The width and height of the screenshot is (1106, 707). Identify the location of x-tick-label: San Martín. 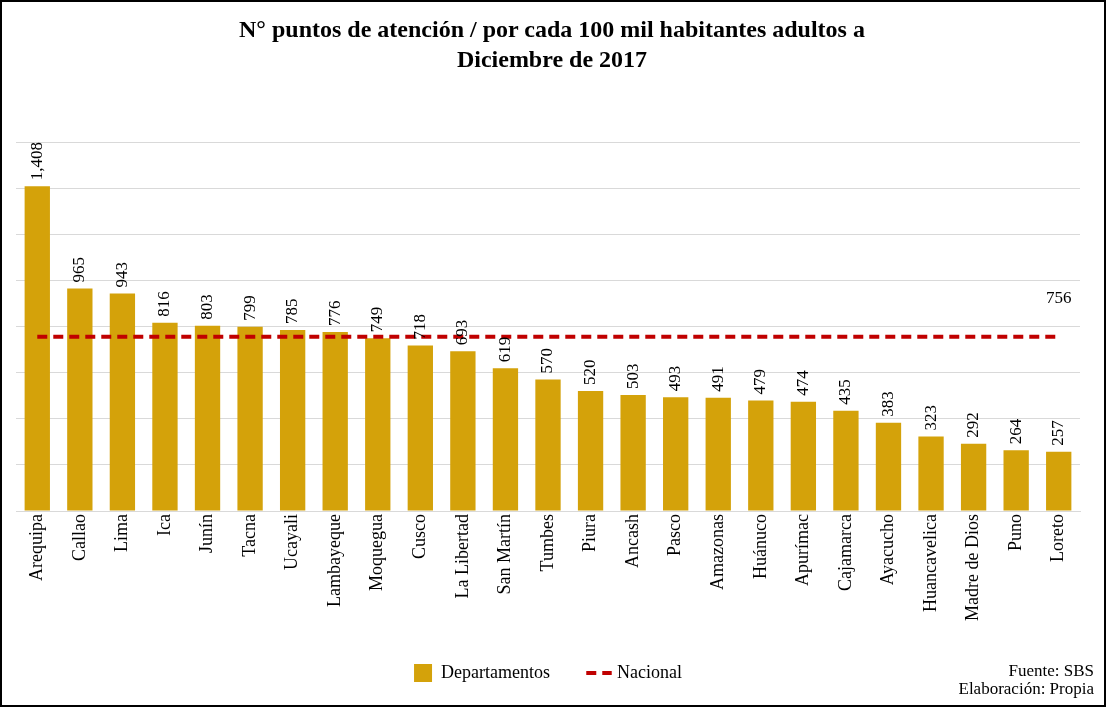
(504, 554).